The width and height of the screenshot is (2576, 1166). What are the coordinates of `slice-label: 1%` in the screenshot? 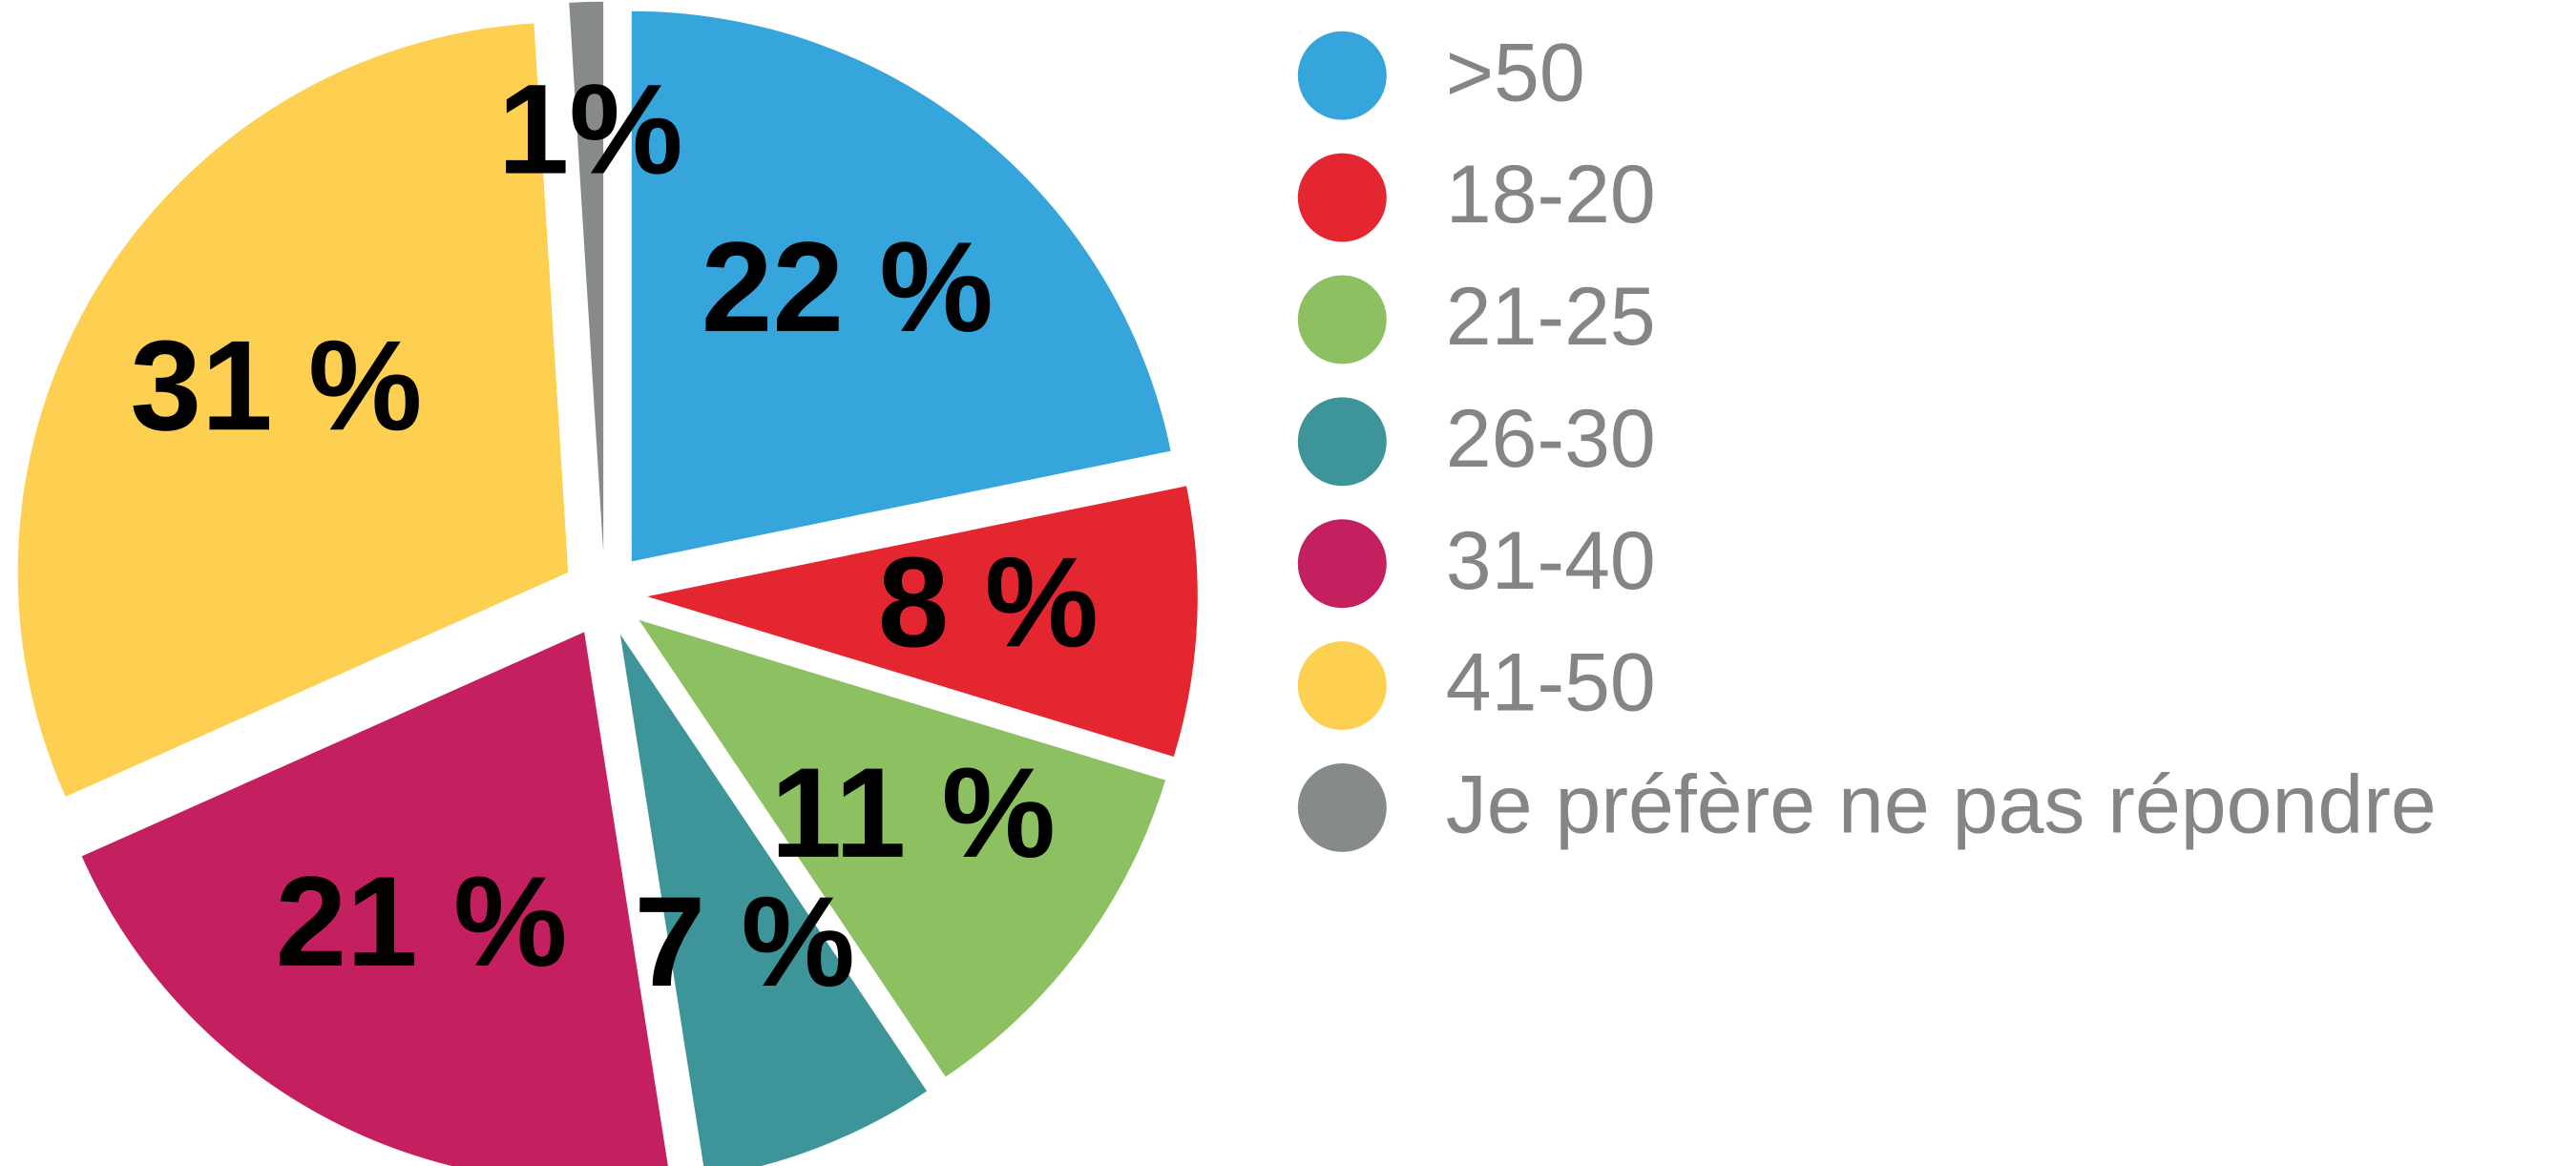 It's located at (590, 129).